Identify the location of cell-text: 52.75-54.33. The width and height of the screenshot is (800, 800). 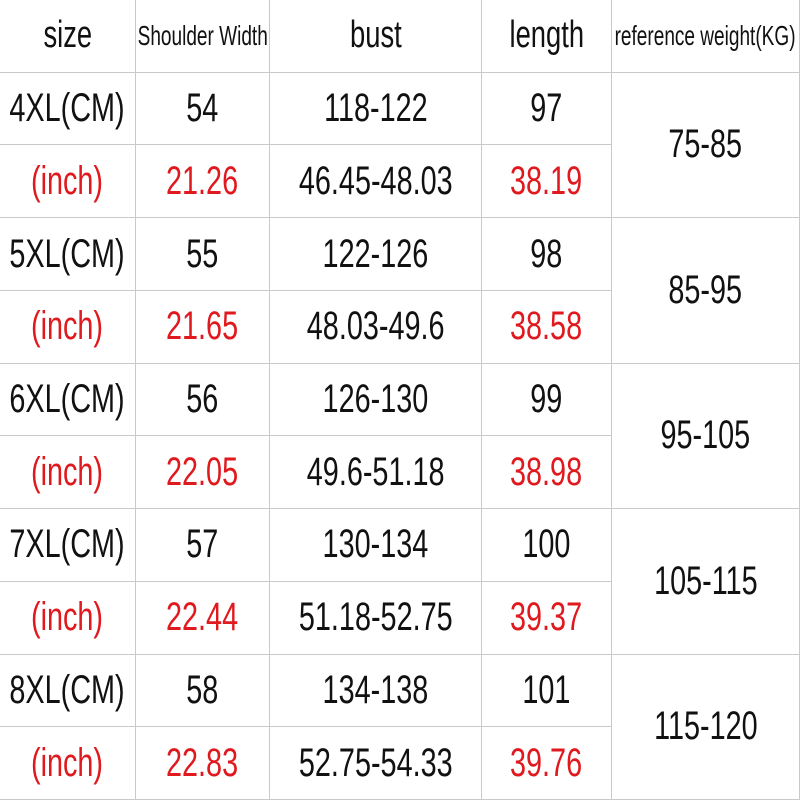
(375, 762).